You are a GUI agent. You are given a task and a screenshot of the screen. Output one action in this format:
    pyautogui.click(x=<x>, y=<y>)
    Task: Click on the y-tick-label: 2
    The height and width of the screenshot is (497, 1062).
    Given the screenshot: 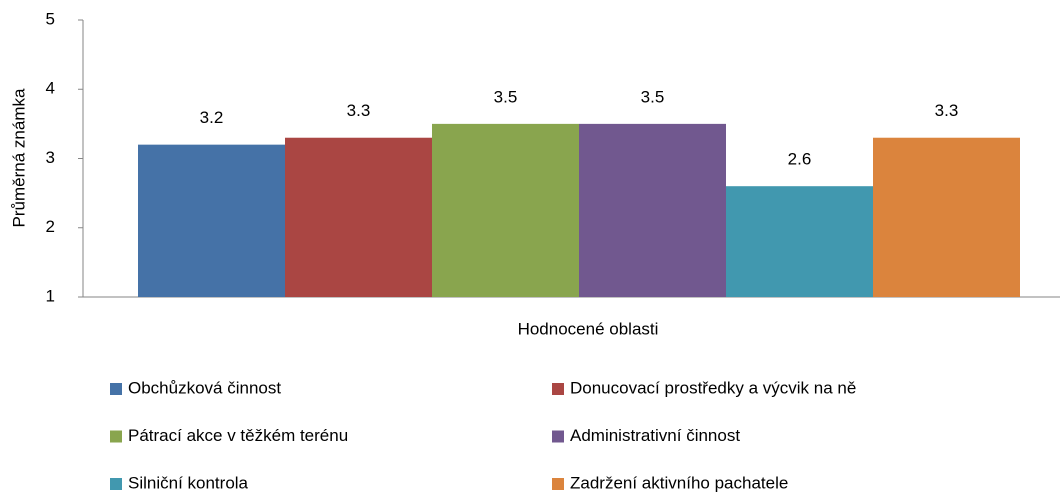 What is the action you would take?
    pyautogui.click(x=50, y=226)
    